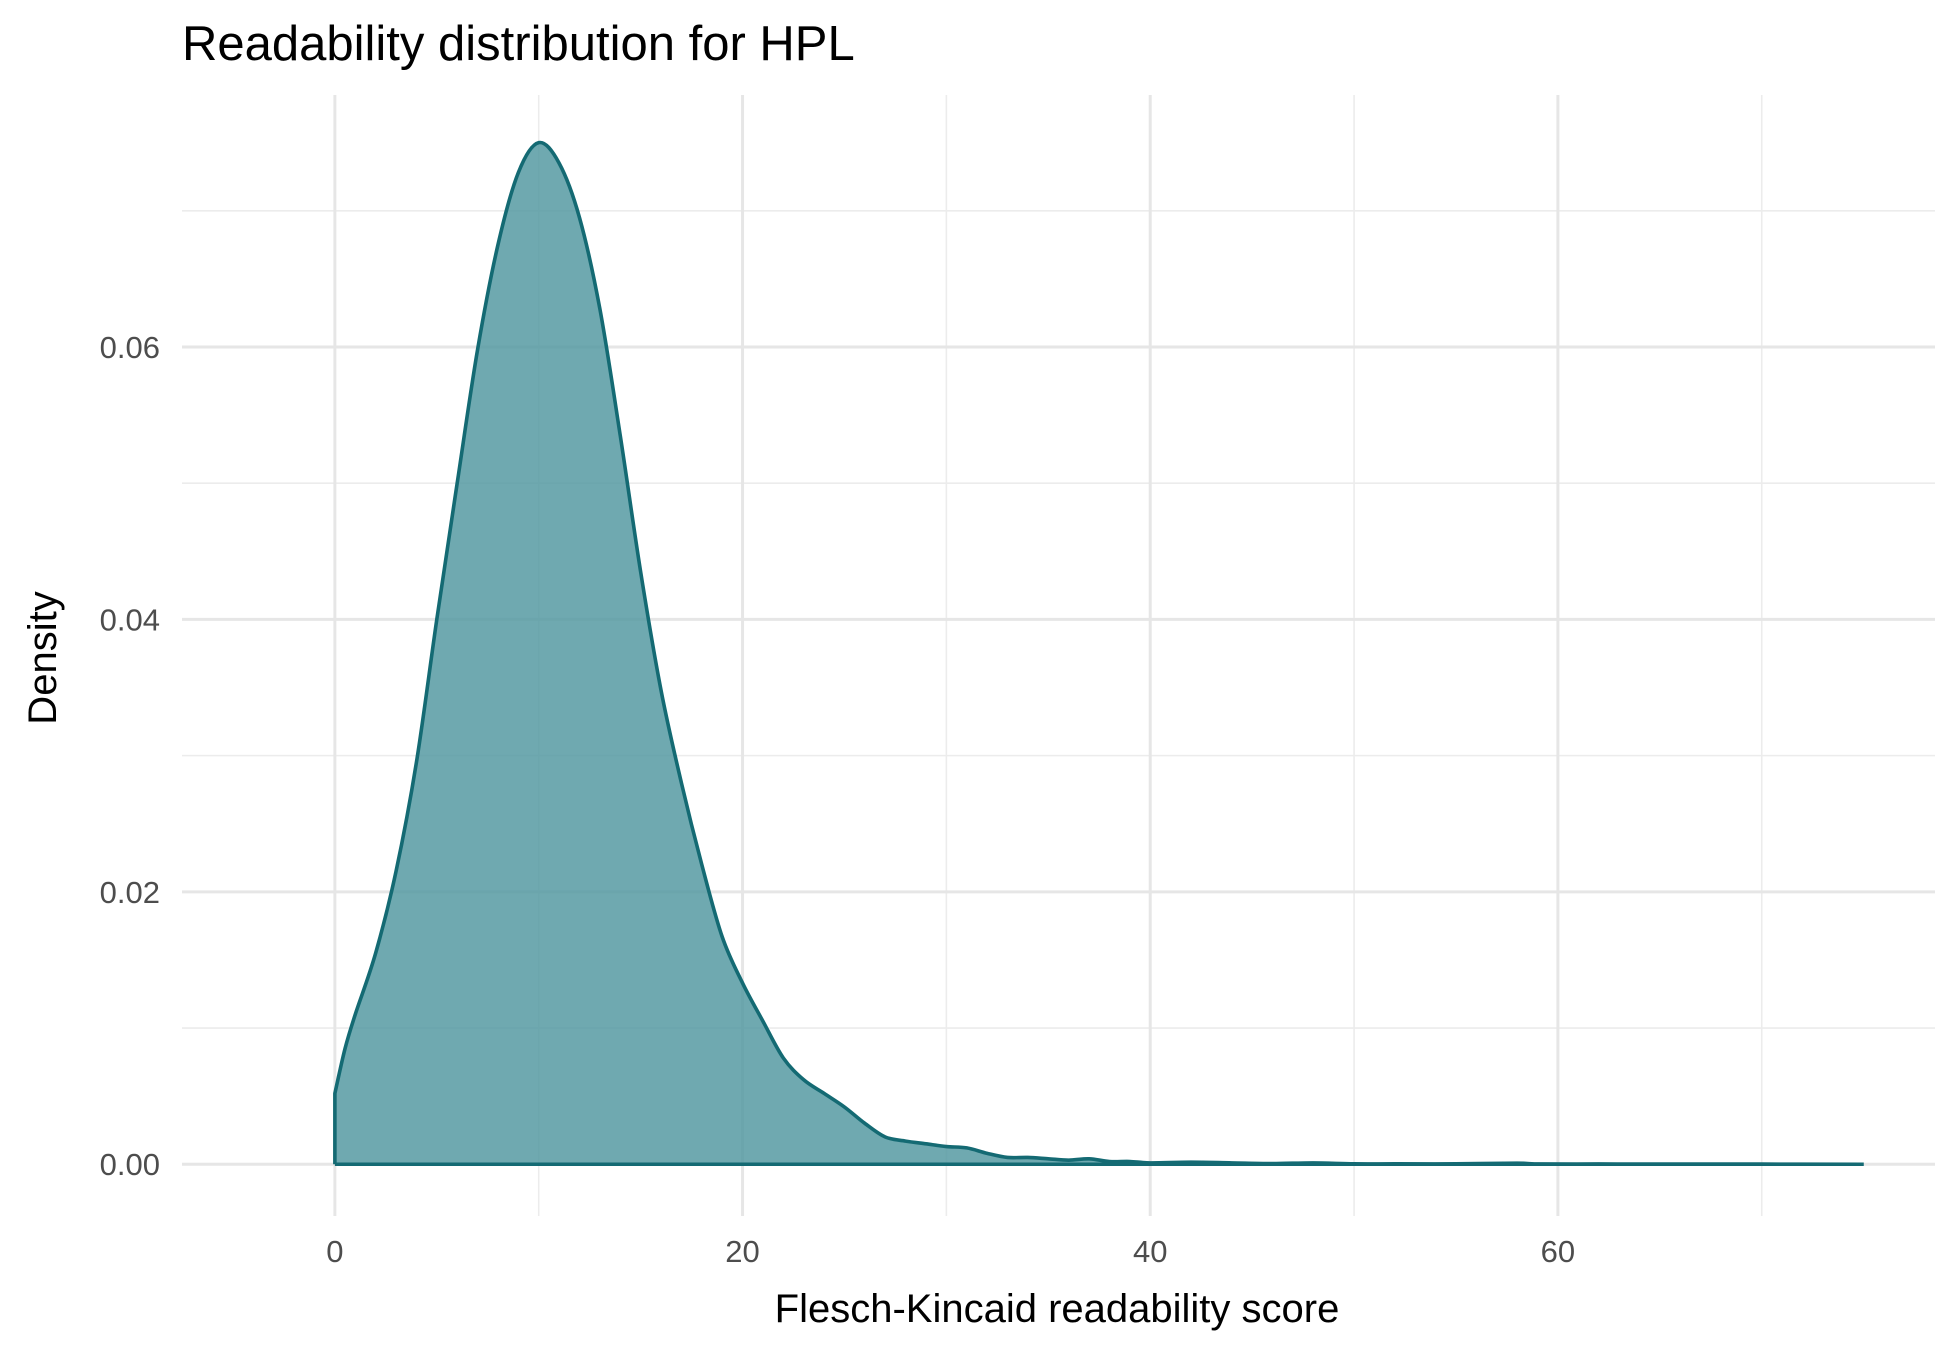  I want to click on y-axis-ticks: 0.00 0.02 0.04 0.06, so click(130, 756).